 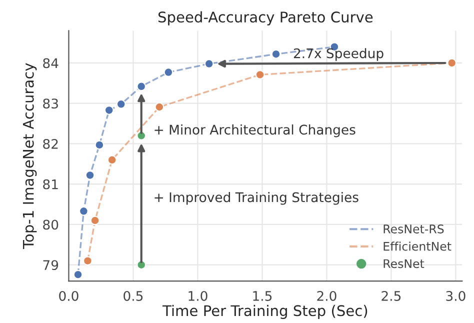 What do you see at coordinates (404, 263) in the screenshot?
I see `legend-label: ResNet` at bounding box center [404, 263].